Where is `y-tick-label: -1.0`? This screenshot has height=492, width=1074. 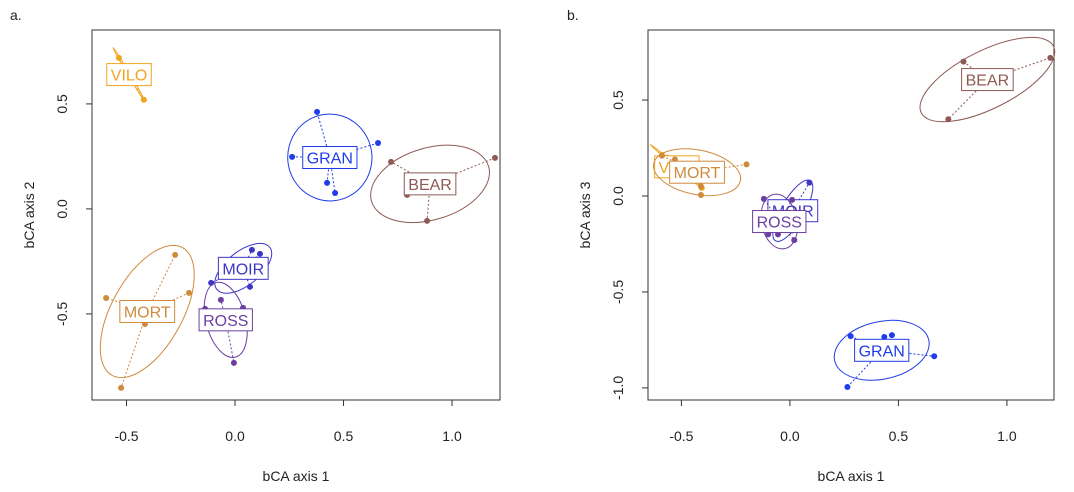 y-tick-label: -1.0 is located at coordinates (618, 388).